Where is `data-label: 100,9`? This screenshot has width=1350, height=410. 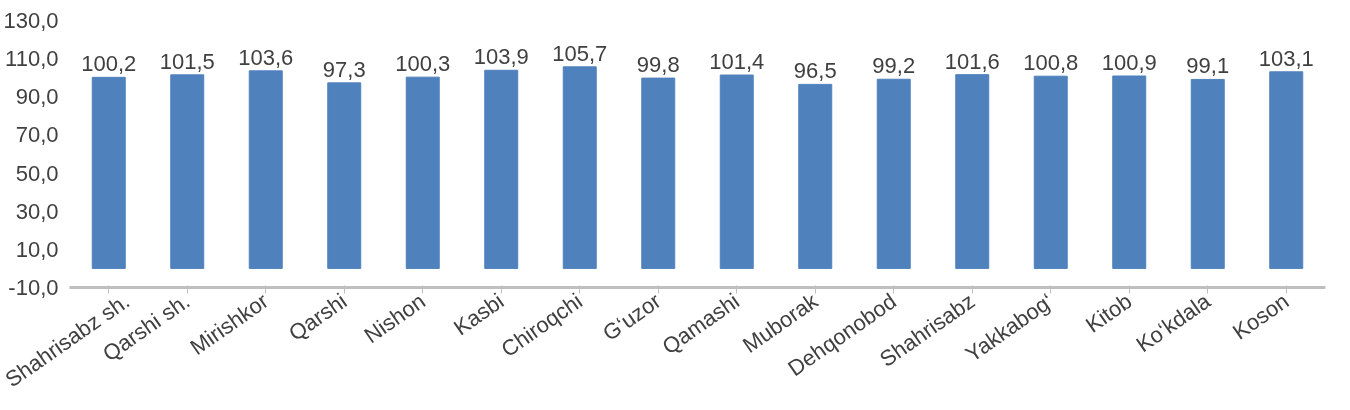
data-label: 100,9 is located at coordinates (1129, 62).